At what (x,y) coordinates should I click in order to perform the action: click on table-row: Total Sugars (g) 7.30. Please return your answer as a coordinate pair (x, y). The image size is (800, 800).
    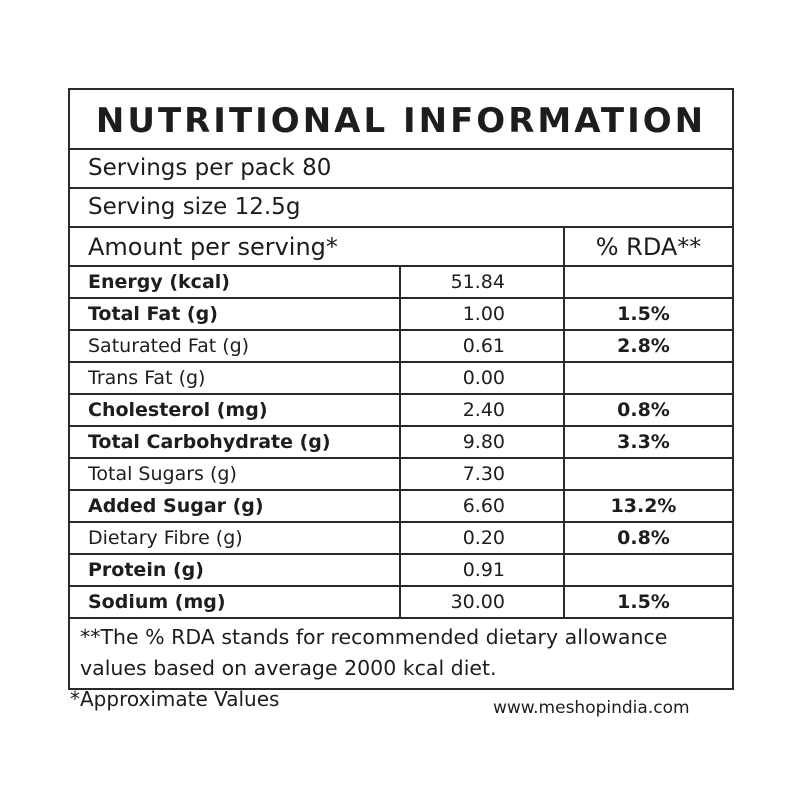
    Looking at the image, I should click on (401, 475).